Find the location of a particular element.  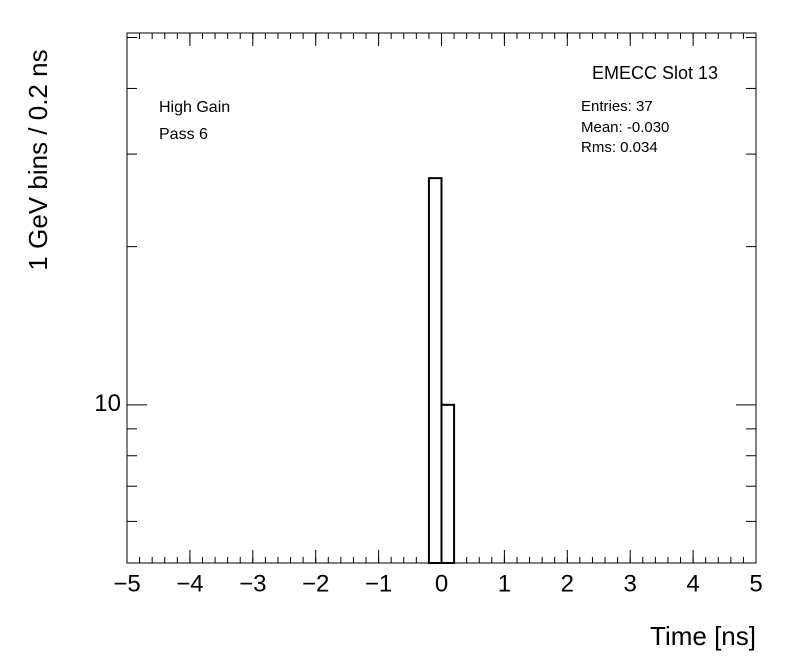

x-tick-label: 0 is located at coordinates (441, 583).